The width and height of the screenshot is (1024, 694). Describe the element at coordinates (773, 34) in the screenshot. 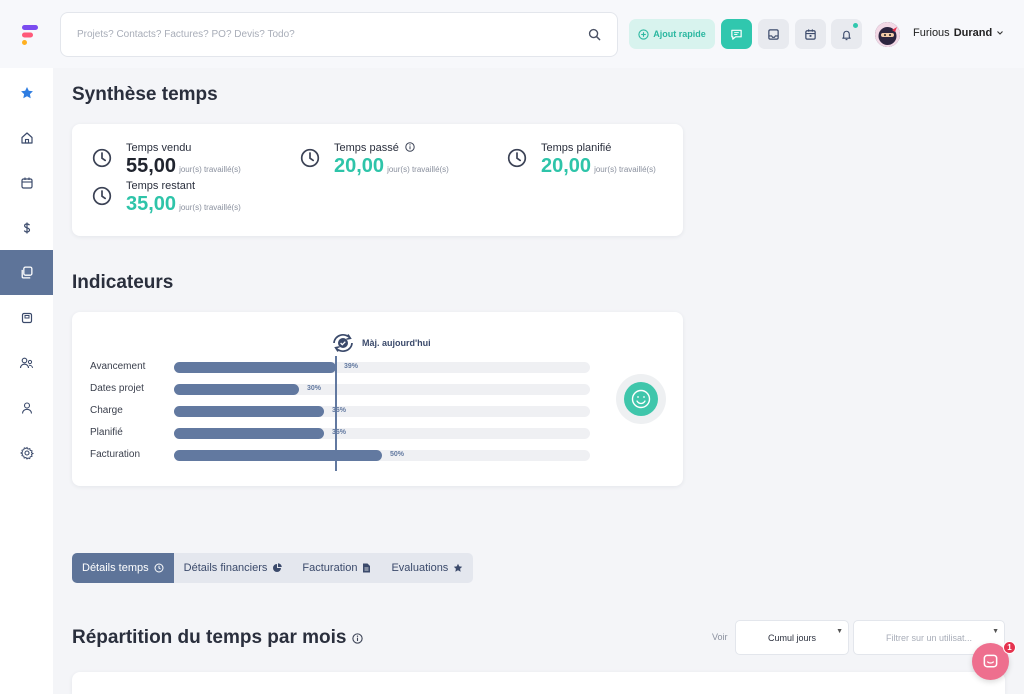

I see `inbox-button` at that location.